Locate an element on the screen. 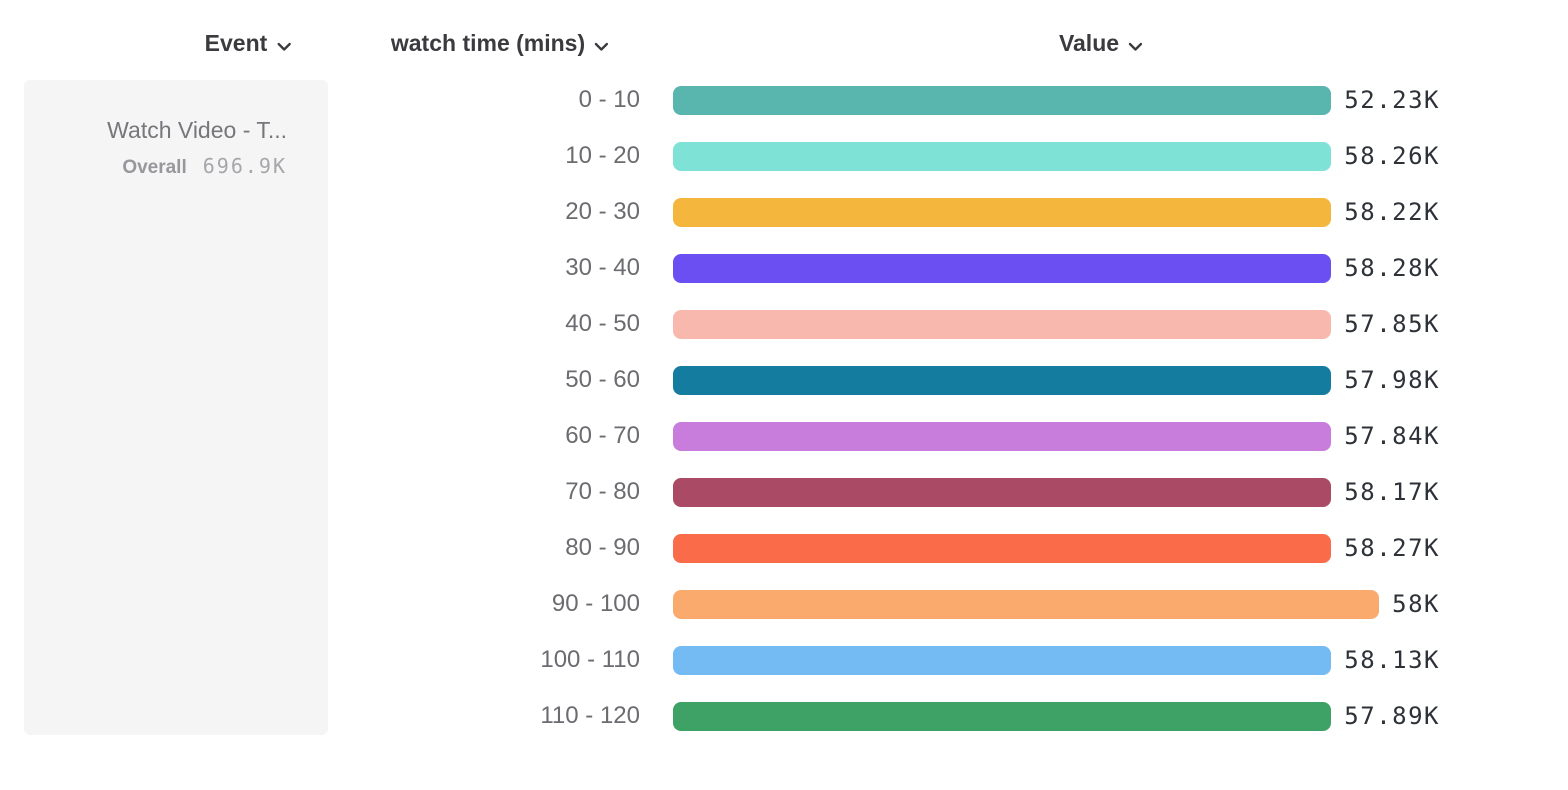  overall-value: 696.9K is located at coordinates (244, 165).